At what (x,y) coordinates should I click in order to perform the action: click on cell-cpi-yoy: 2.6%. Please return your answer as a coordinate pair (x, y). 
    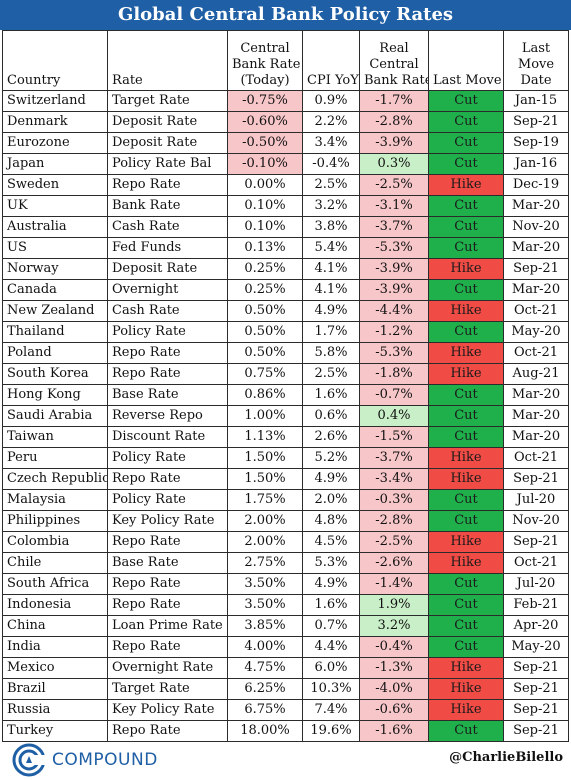
    Looking at the image, I should click on (331, 437).